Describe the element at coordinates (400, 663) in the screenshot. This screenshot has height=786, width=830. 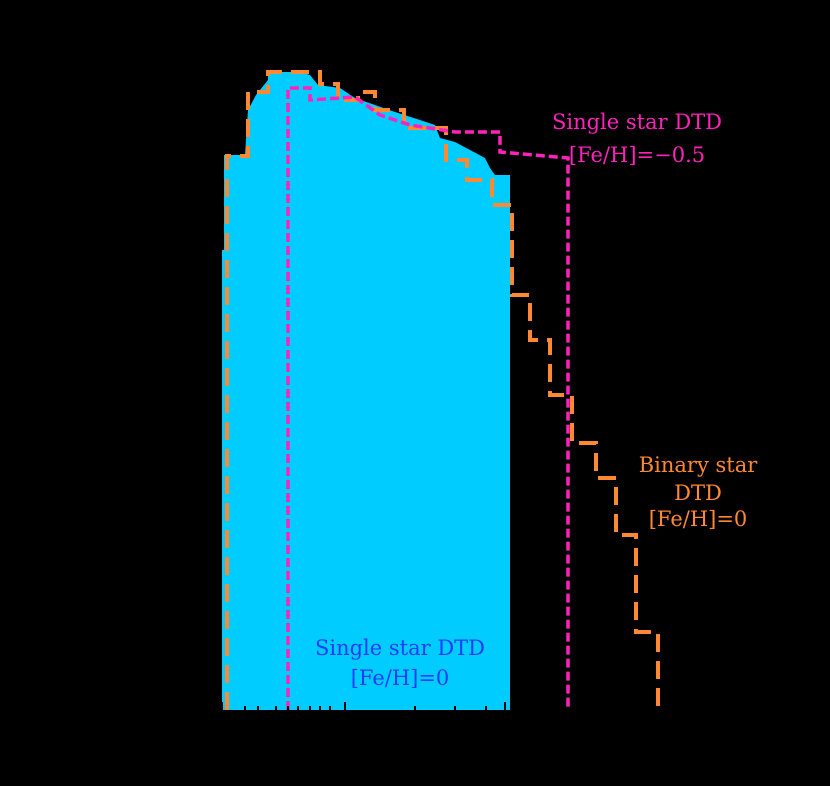
I see `label-single-star-feh0: Single star DTD [Fe/H]=0` at that location.